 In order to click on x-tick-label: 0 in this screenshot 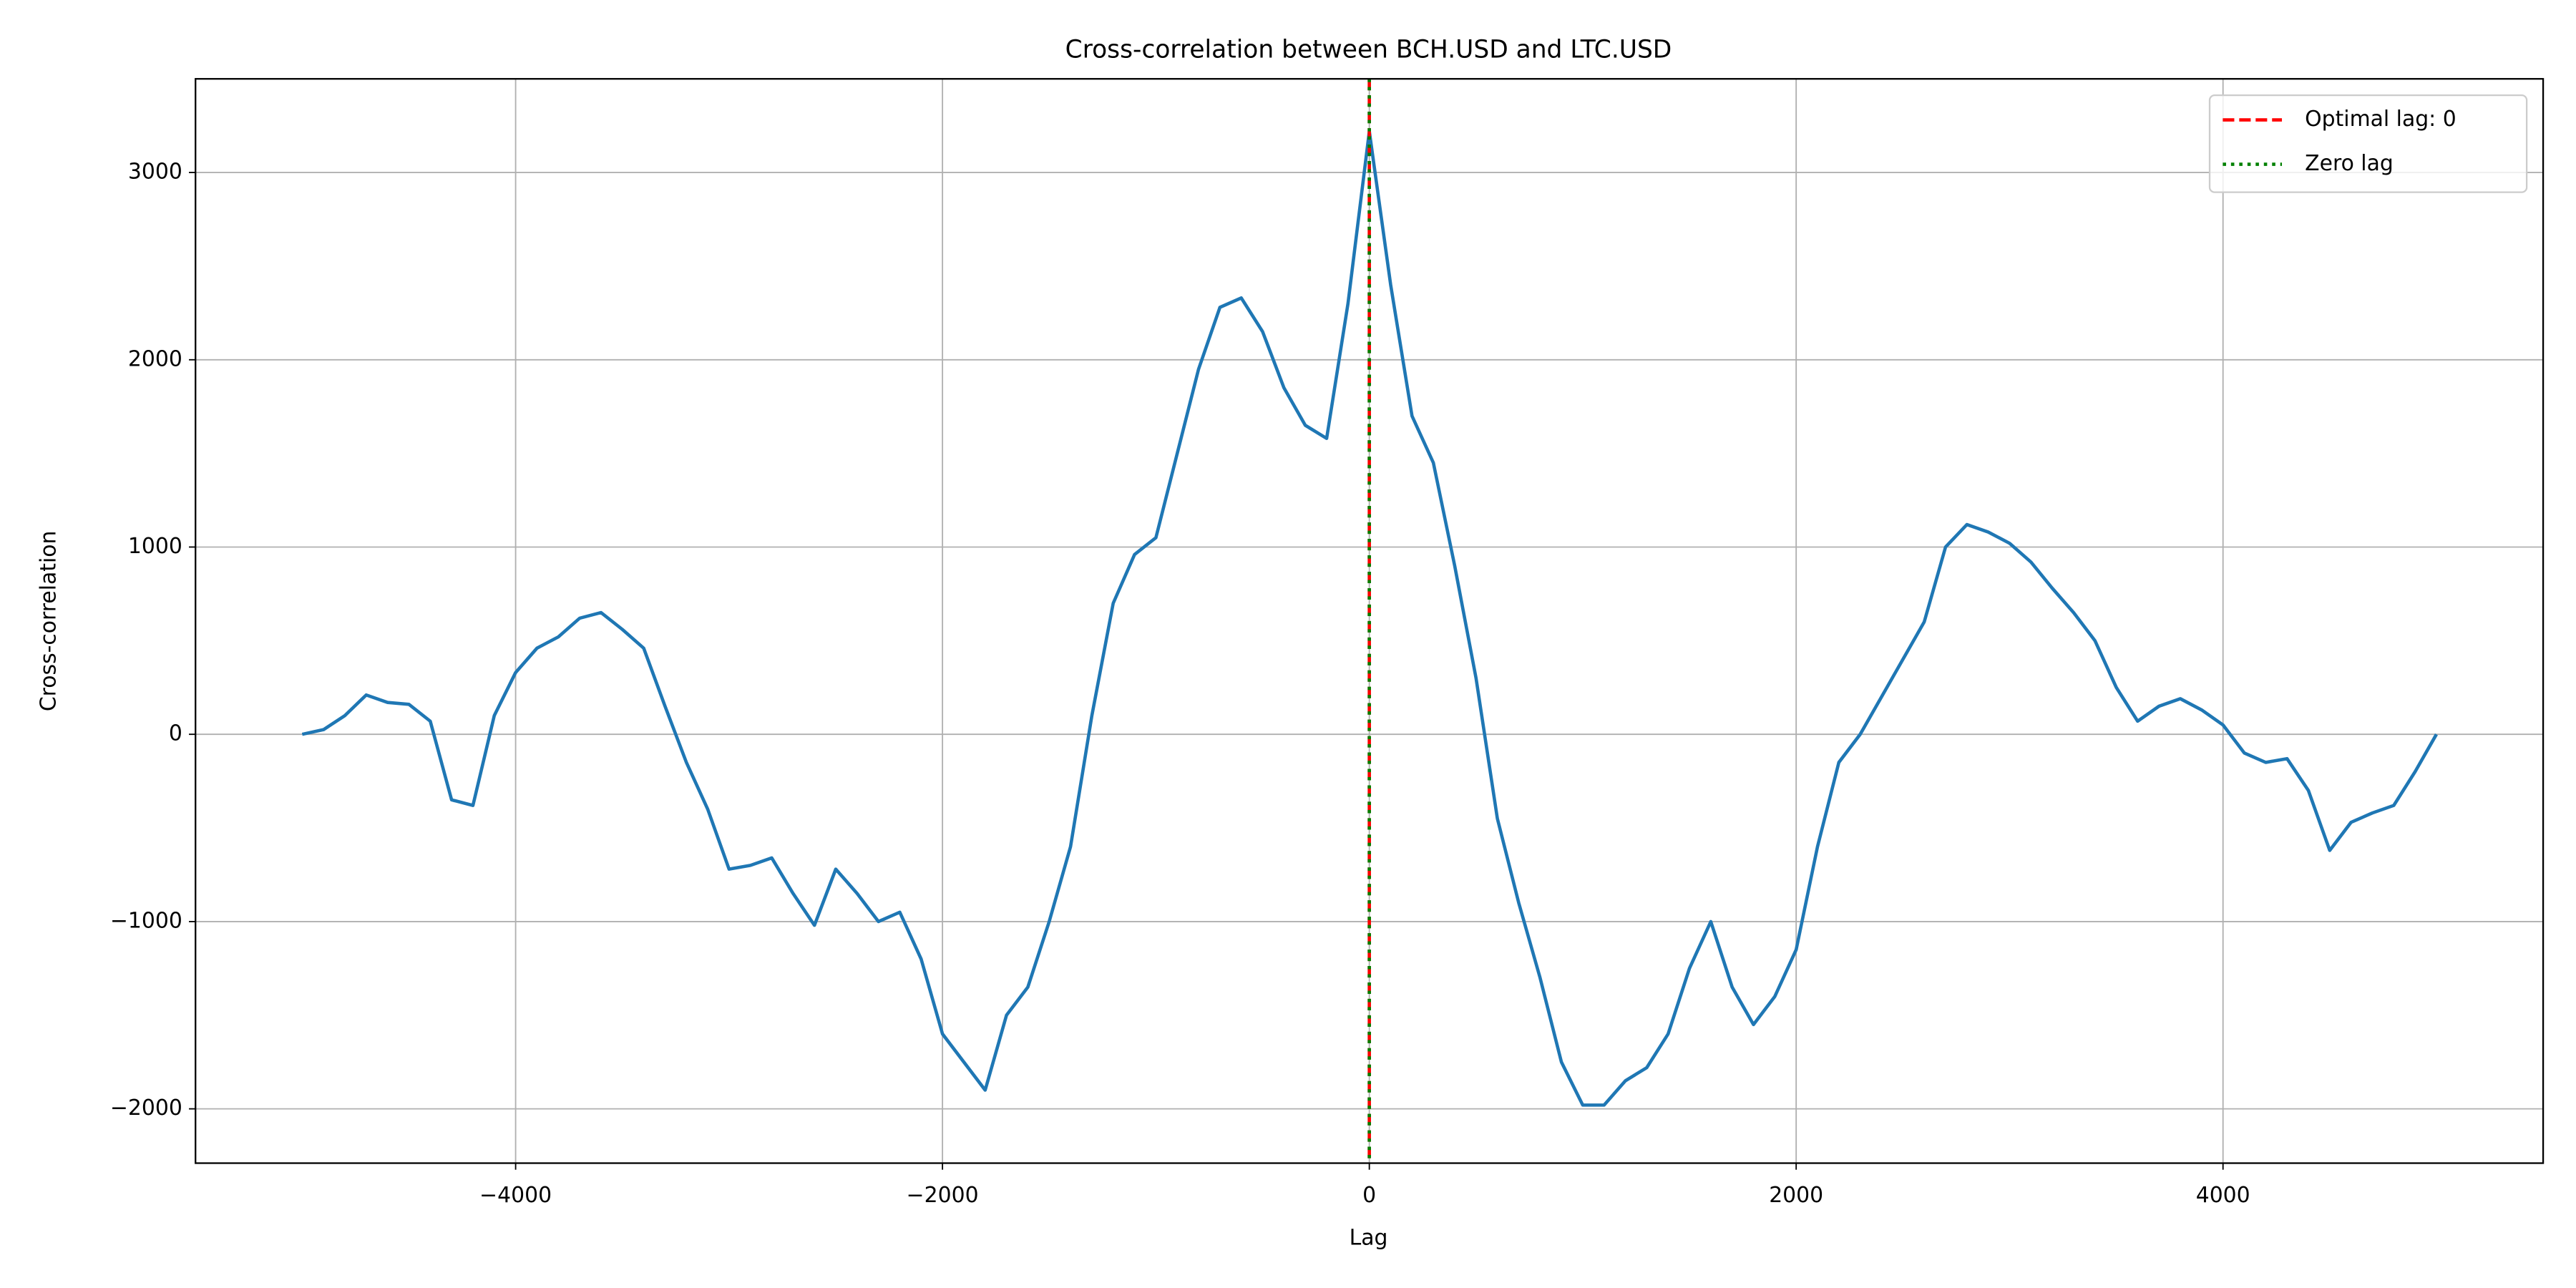, I will do `click(1369, 1195)`.